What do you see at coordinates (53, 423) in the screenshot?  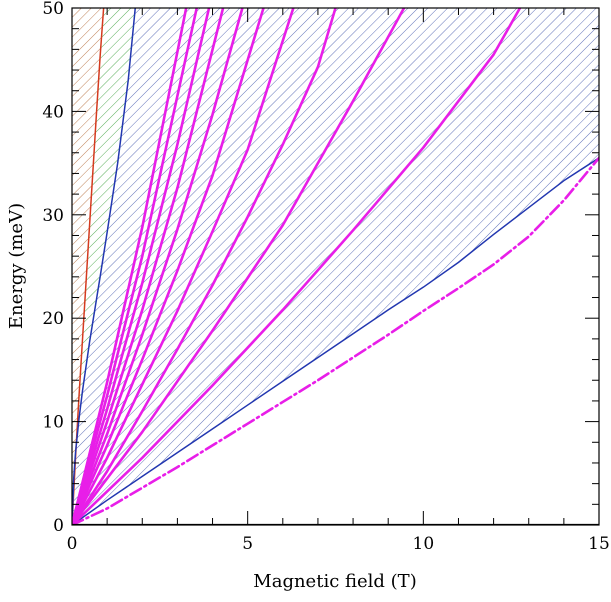 I see `y-tick-label: 10` at bounding box center [53, 423].